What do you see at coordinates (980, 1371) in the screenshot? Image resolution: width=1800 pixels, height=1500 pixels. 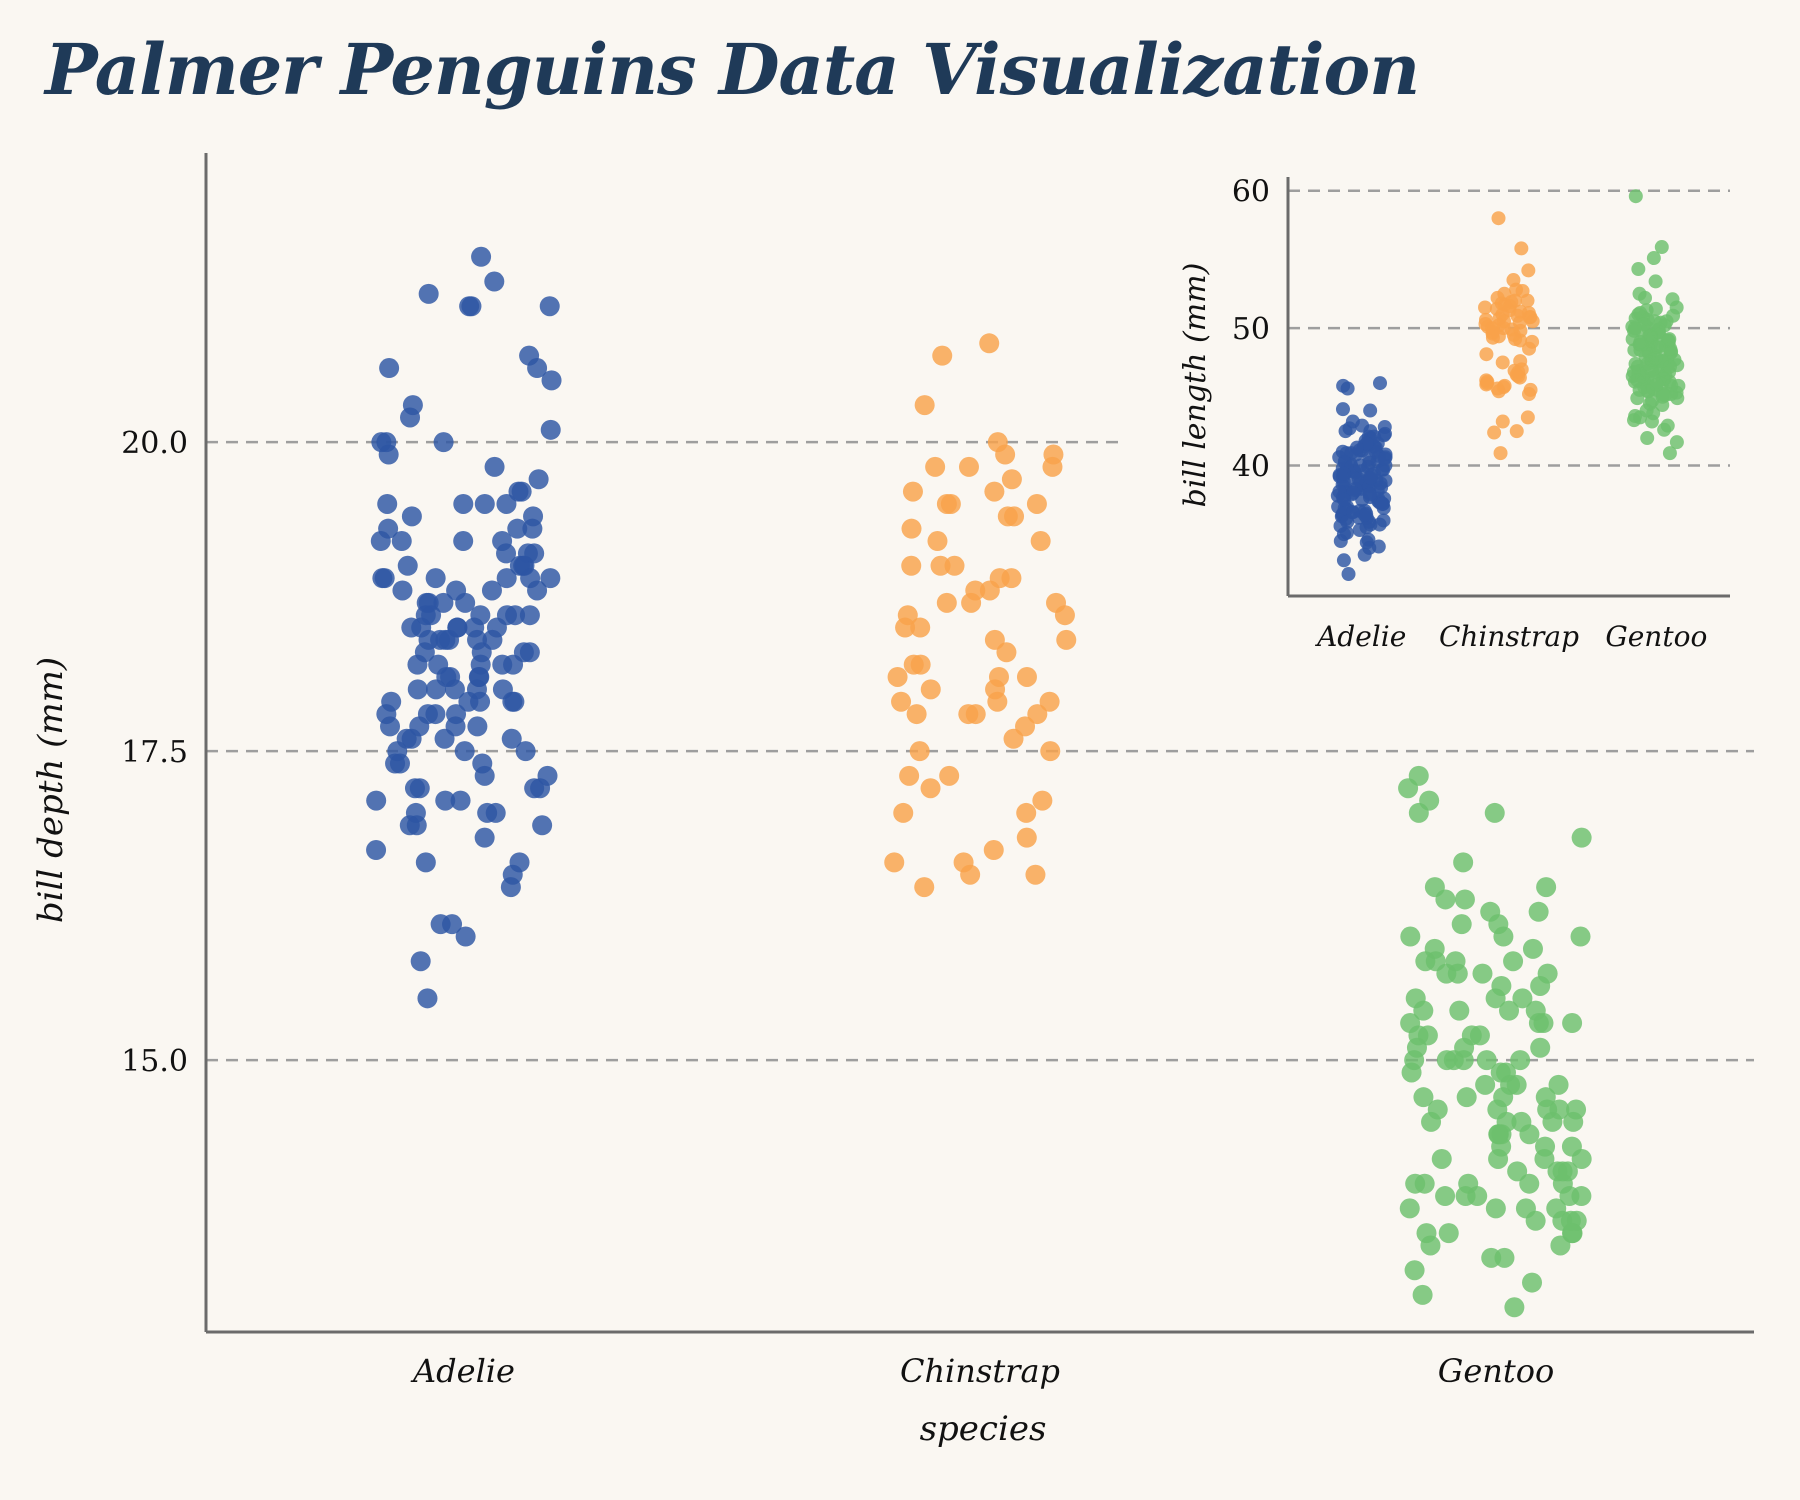 I see `main-x-category-label: Chinstrap` at bounding box center [980, 1371].